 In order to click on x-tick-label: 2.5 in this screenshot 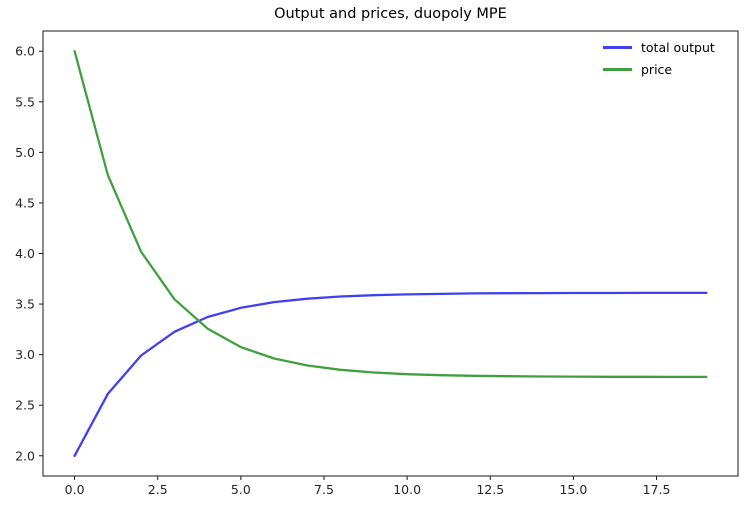, I will do `click(158, 489)`.